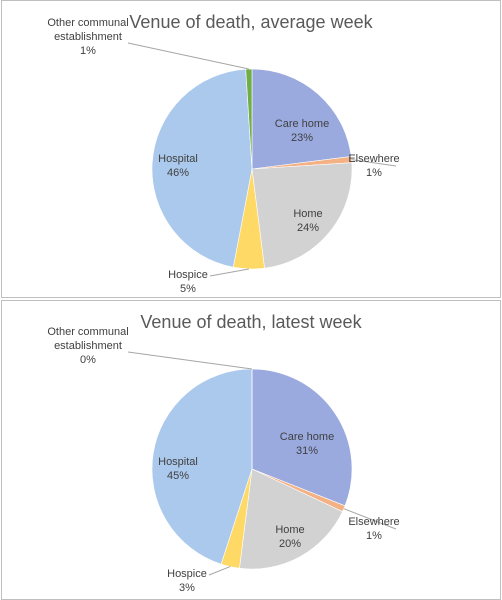  What do you see at coordinates (178, 166) in the screenshot?
I see `slice-label: Hospital 46%` at bounding box center [178, 166].